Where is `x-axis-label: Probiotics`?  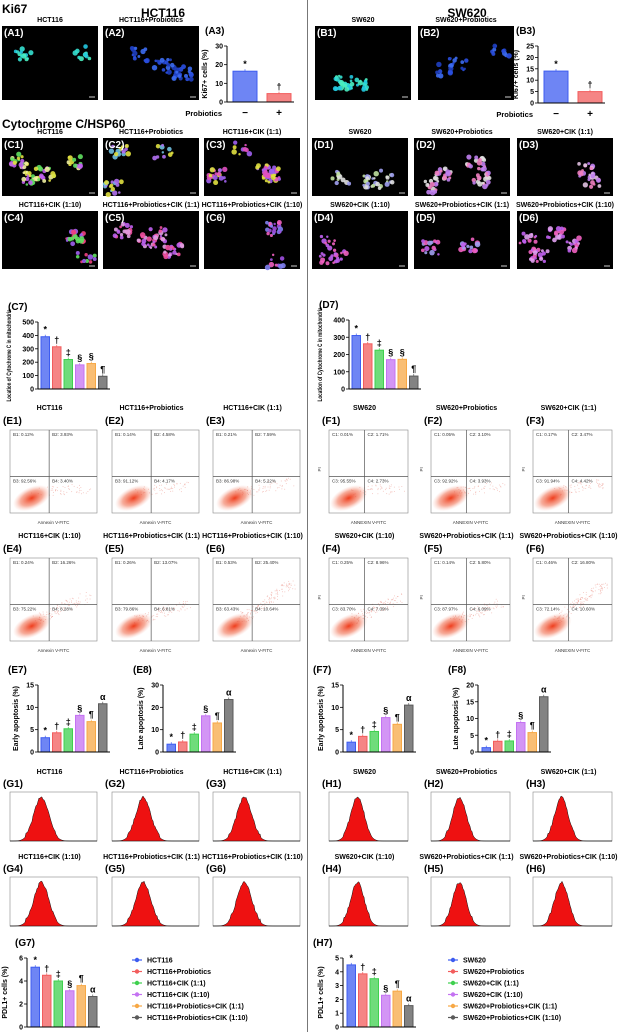
x-axis-label: Probiotics is located at coordinates (203, 113).